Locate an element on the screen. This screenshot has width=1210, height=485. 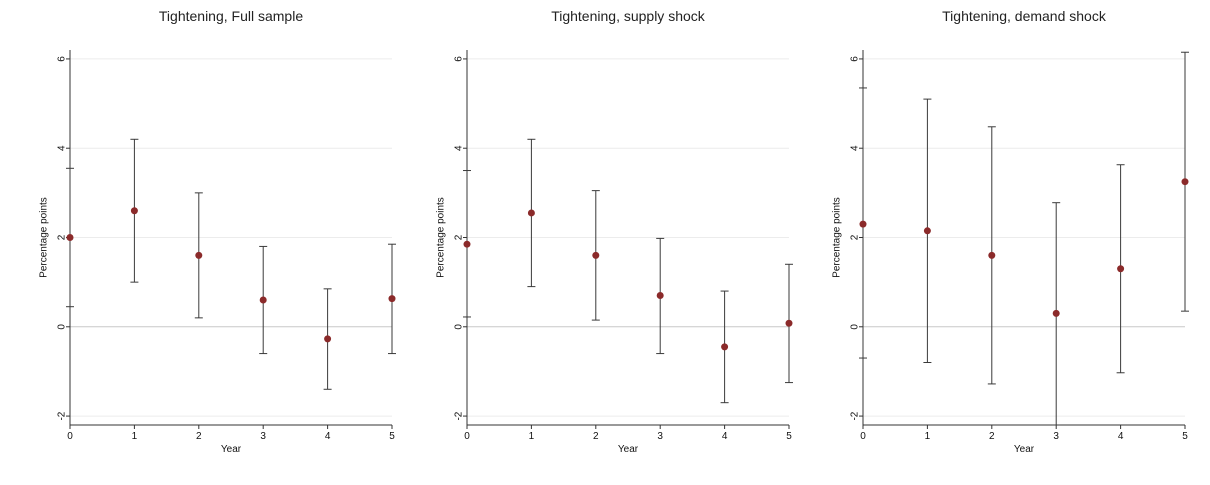
chart-title: Tightening, Full sample is located at coordinates (231, 16).